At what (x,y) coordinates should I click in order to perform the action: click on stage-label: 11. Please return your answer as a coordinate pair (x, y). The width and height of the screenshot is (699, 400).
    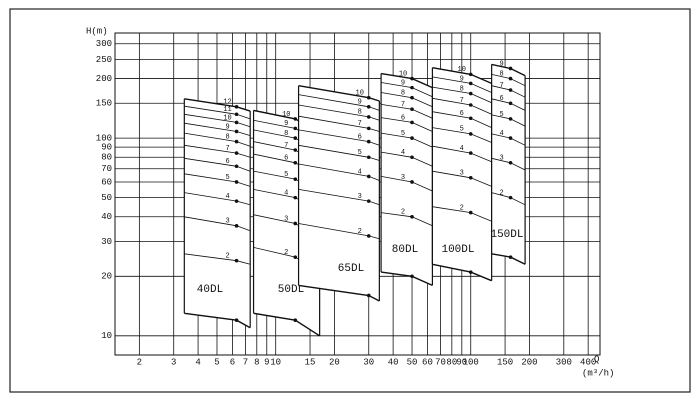
    Looking at the image, I should click on (227, 110).